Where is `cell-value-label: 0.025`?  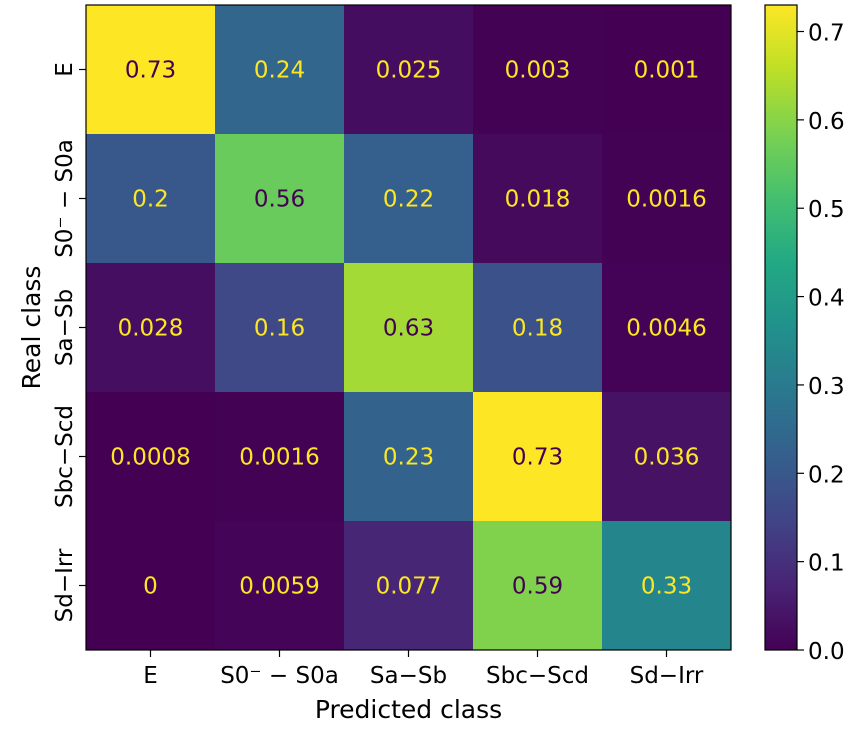
cell-value-label: 0.025 is located at coordinates (409, 71).